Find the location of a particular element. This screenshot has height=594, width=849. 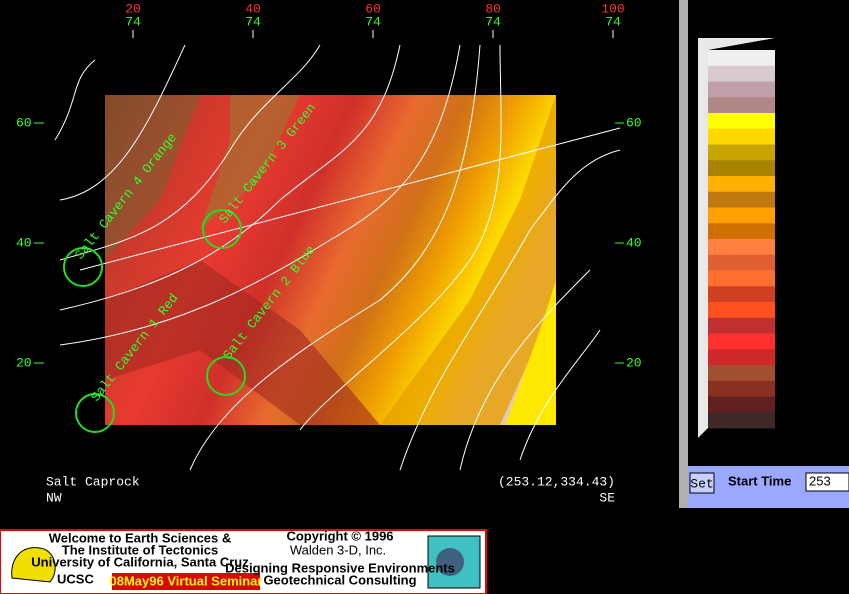

colorbar-label: 295 is located at coordinates (817, 239).